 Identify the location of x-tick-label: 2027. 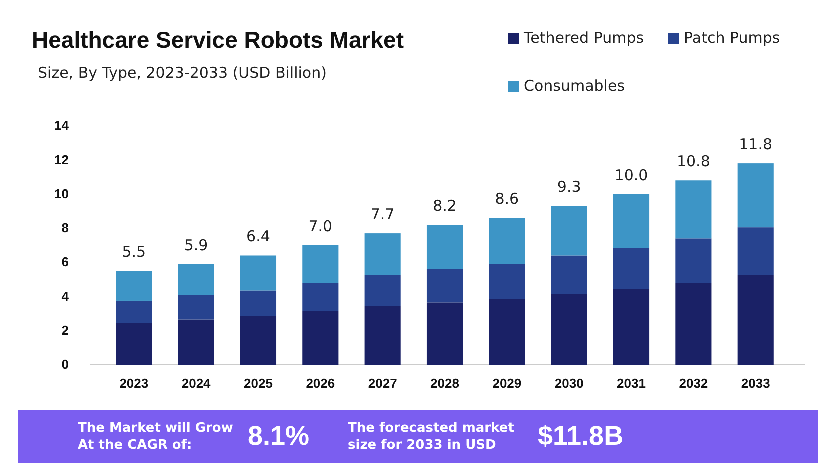
(383, 384).